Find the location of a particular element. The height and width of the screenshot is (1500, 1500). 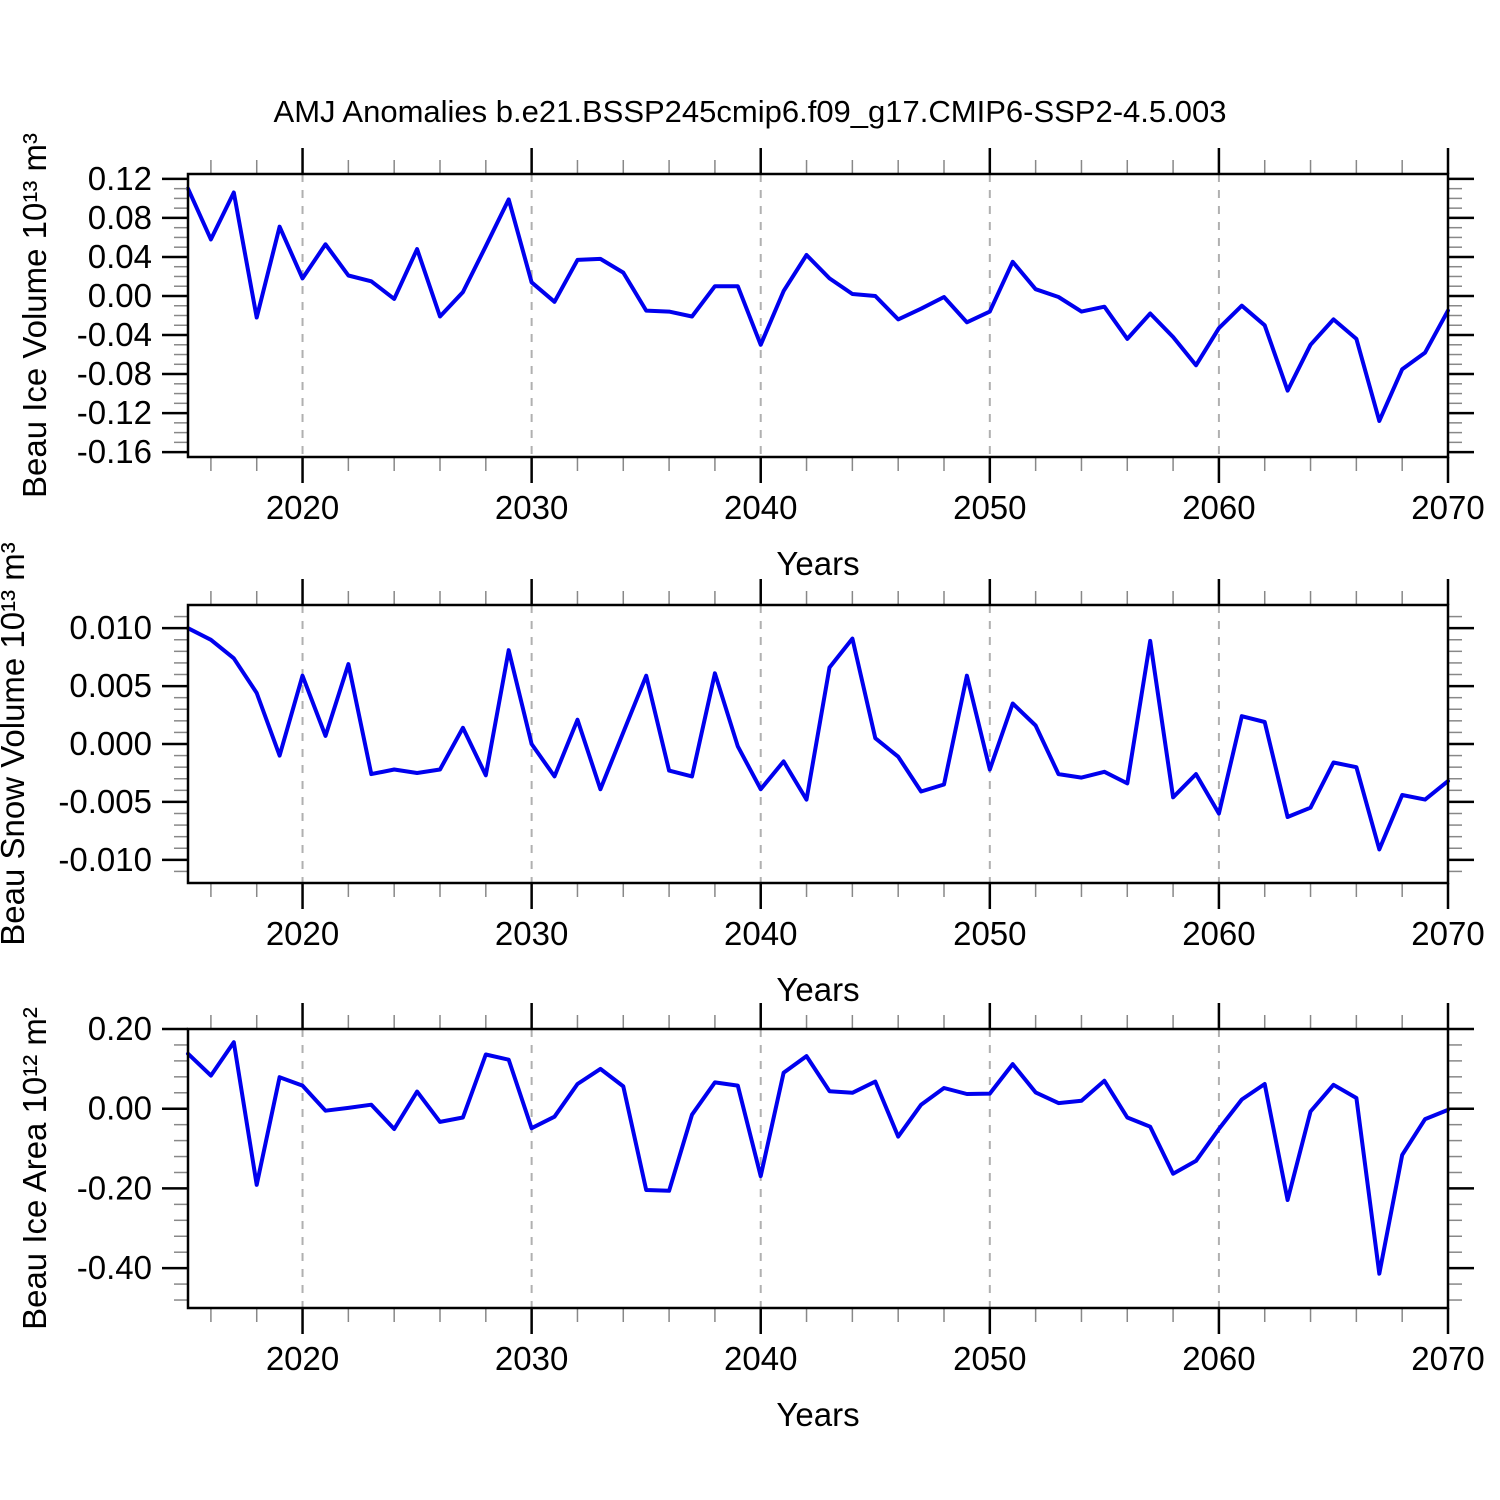

y-tick-label: -0.40 is located at coordinates (114, 1267).